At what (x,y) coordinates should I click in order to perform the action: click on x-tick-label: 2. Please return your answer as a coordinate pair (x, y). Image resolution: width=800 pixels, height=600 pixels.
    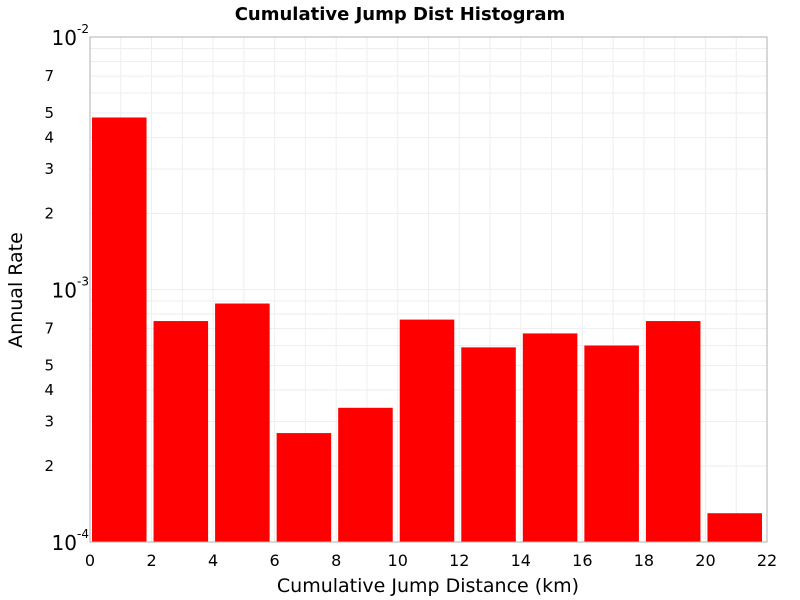
    Looking at the image, I should click on (151, 560).